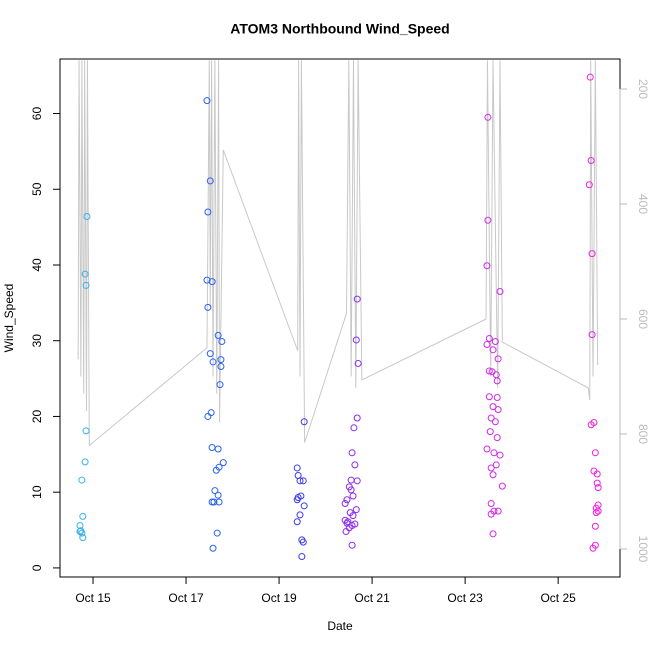 This screenshot has height=650, width=650. What do you see at coordinates (9, 318) in the screenshot?
I see `y-axis-label: Wind_Speed` at bounding box center [9, 318].